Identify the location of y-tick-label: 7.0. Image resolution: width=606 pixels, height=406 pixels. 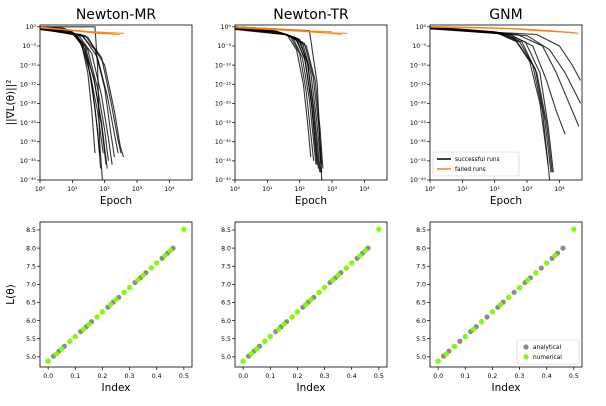
(226, 285).